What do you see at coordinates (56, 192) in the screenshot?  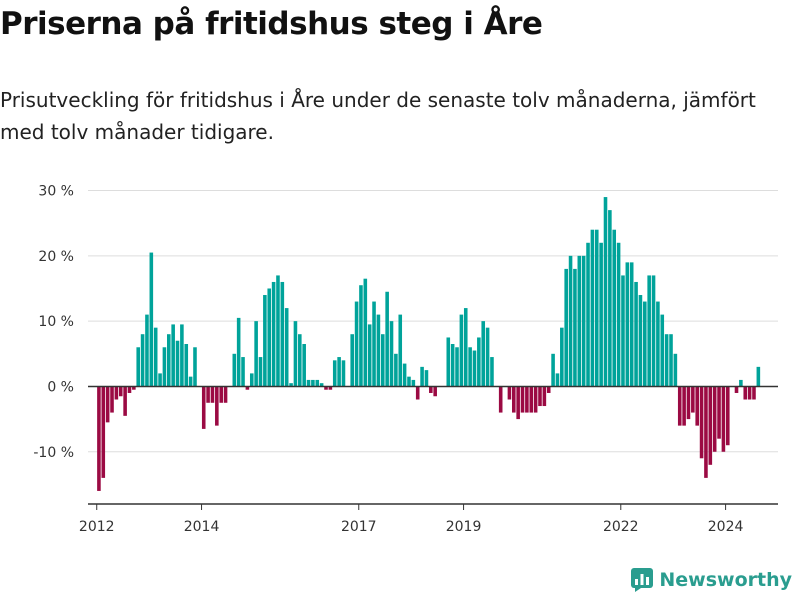 I see `y-tick-label: 30 %` at bounding box center [56, 192].